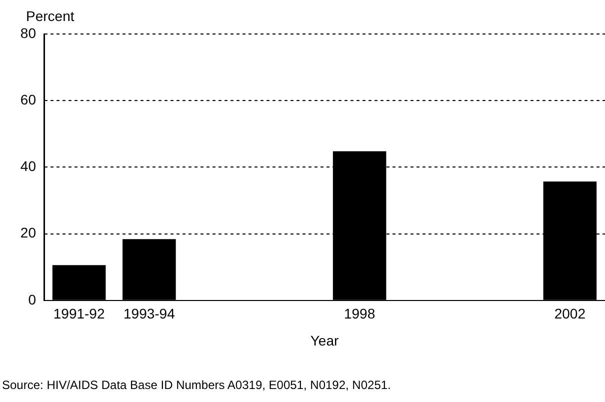 The width and height of the screenshot is (605, 402). What do you see at coordinates (360, 314) in the screenshot?
I see `x-tick-label: 1998` at bounding box center [360, 314].